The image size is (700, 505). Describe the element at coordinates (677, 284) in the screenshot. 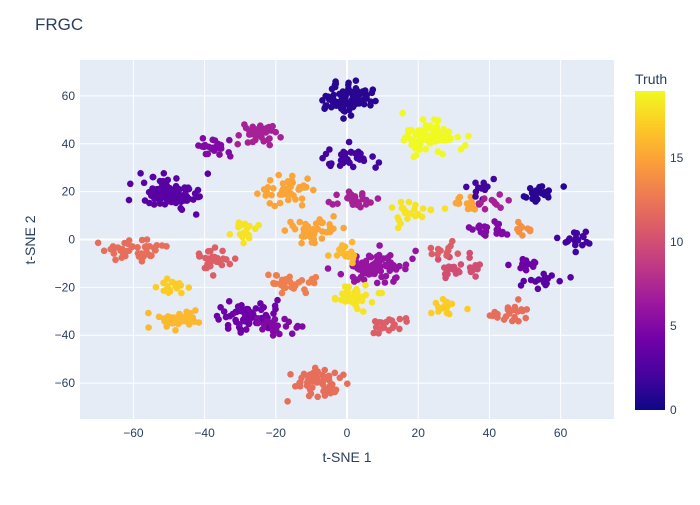

I see `colorbar-ticks: 0 5 10 15` at that location.